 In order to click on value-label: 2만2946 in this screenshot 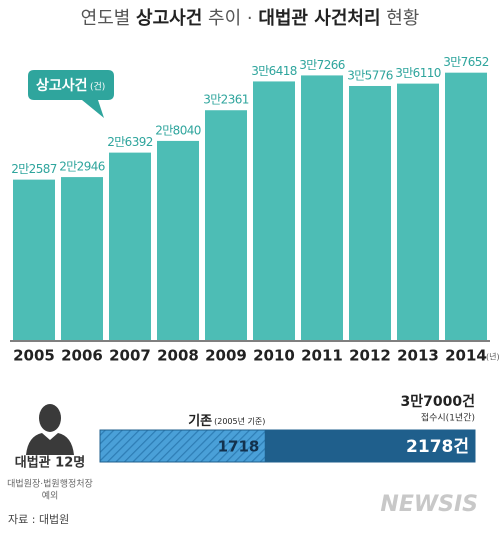, I will do `click(82, 167)`.